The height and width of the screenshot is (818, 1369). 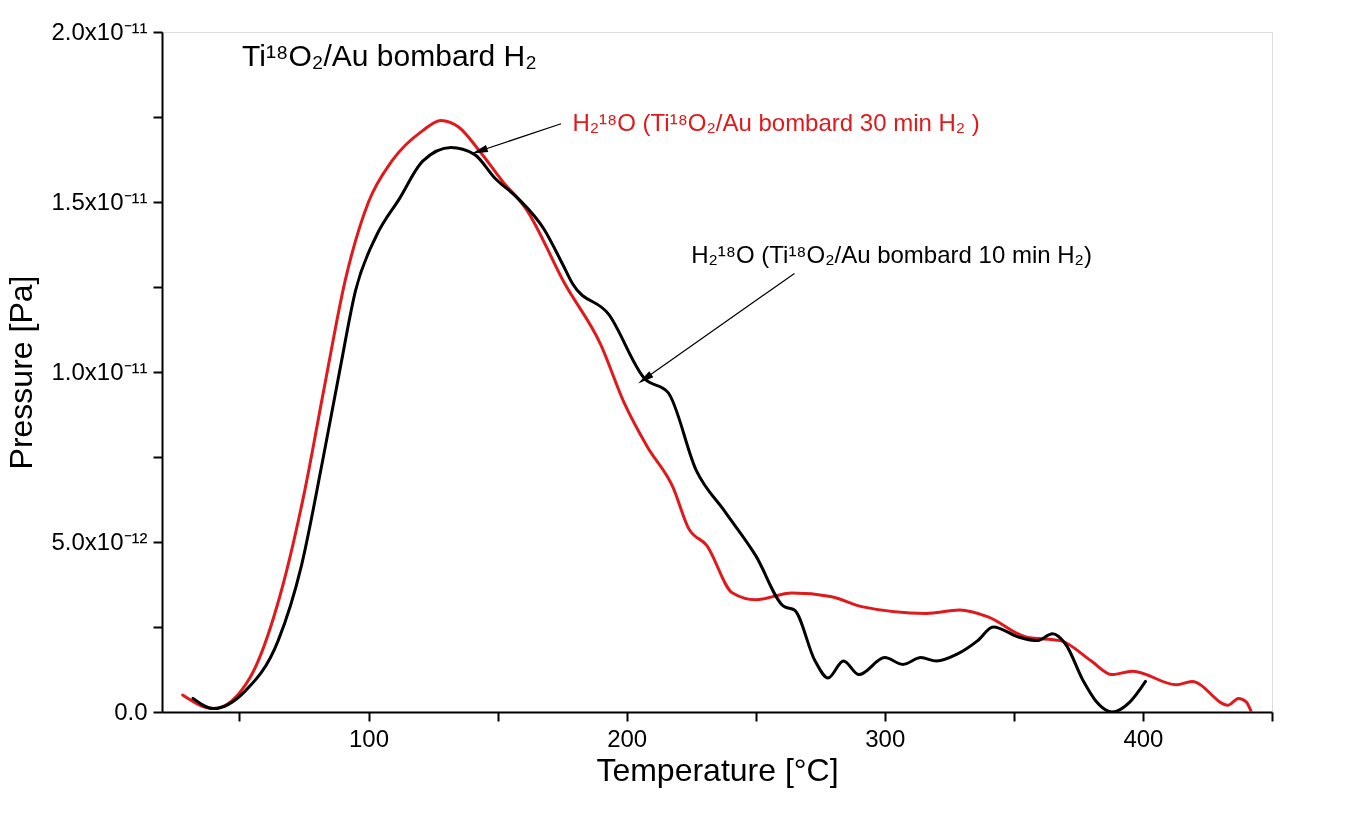 I want to click on y-tick-label: 2.0x10⁻¹¹, so click(x=99, y=31).